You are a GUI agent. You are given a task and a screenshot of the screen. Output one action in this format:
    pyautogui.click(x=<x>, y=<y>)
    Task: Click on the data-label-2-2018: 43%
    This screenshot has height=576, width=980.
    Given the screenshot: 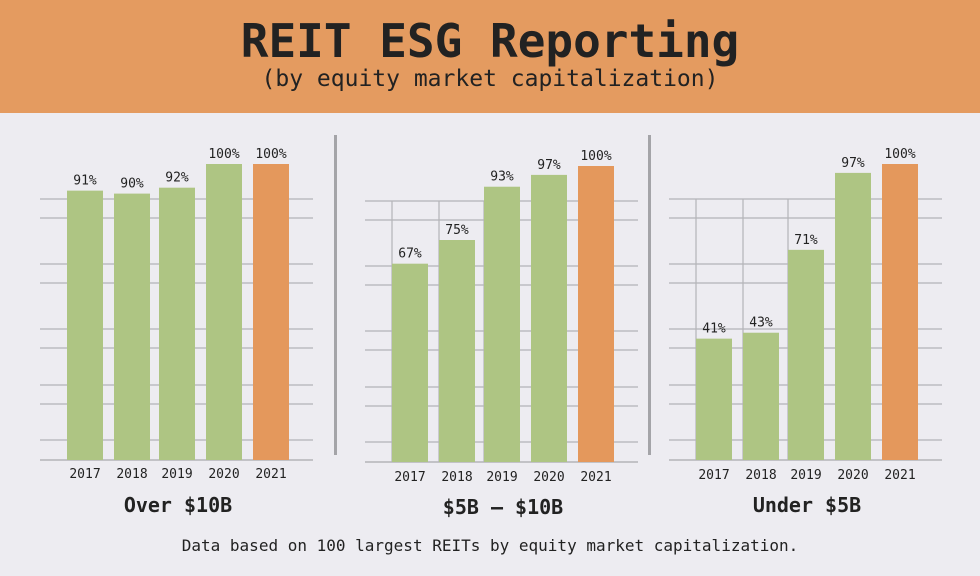 What is the action you would take?
    pyautogui.click(x=761, y=323)
    